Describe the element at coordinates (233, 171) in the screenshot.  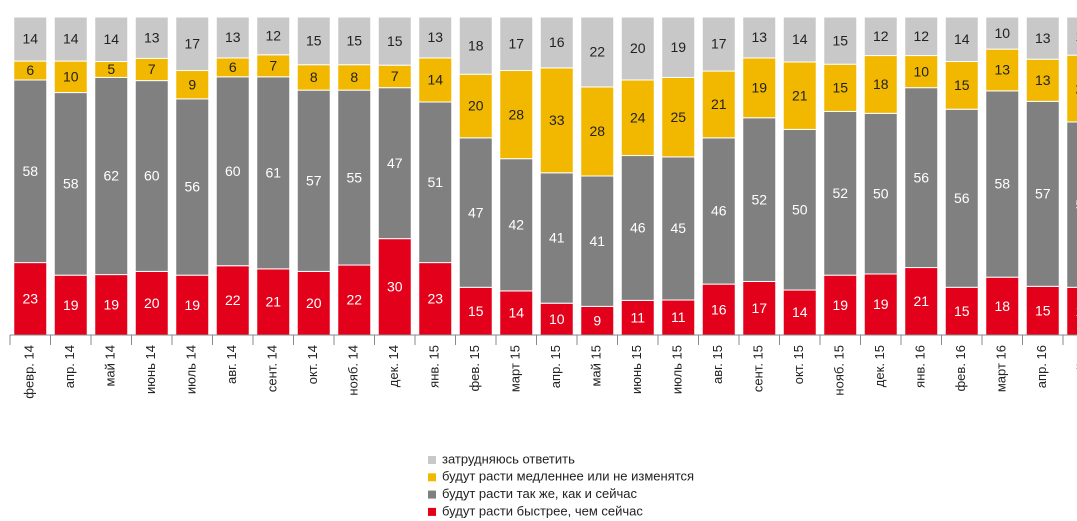
I see `data-label: 60` at that location.